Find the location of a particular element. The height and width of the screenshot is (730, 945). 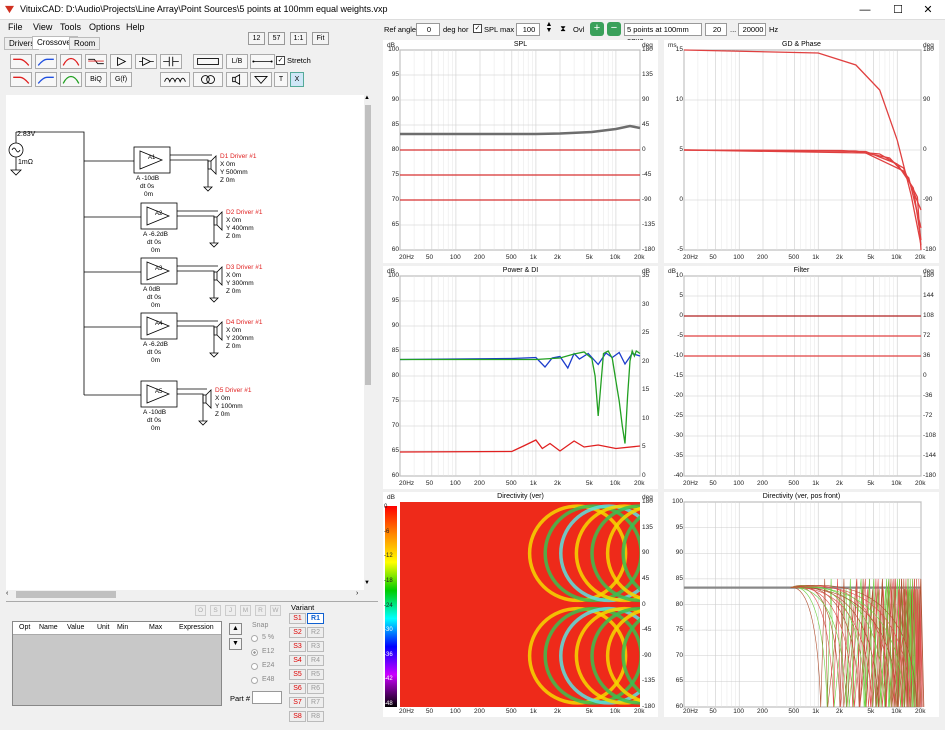

variant-r-button: R6 is located at coordinates (315, 688).